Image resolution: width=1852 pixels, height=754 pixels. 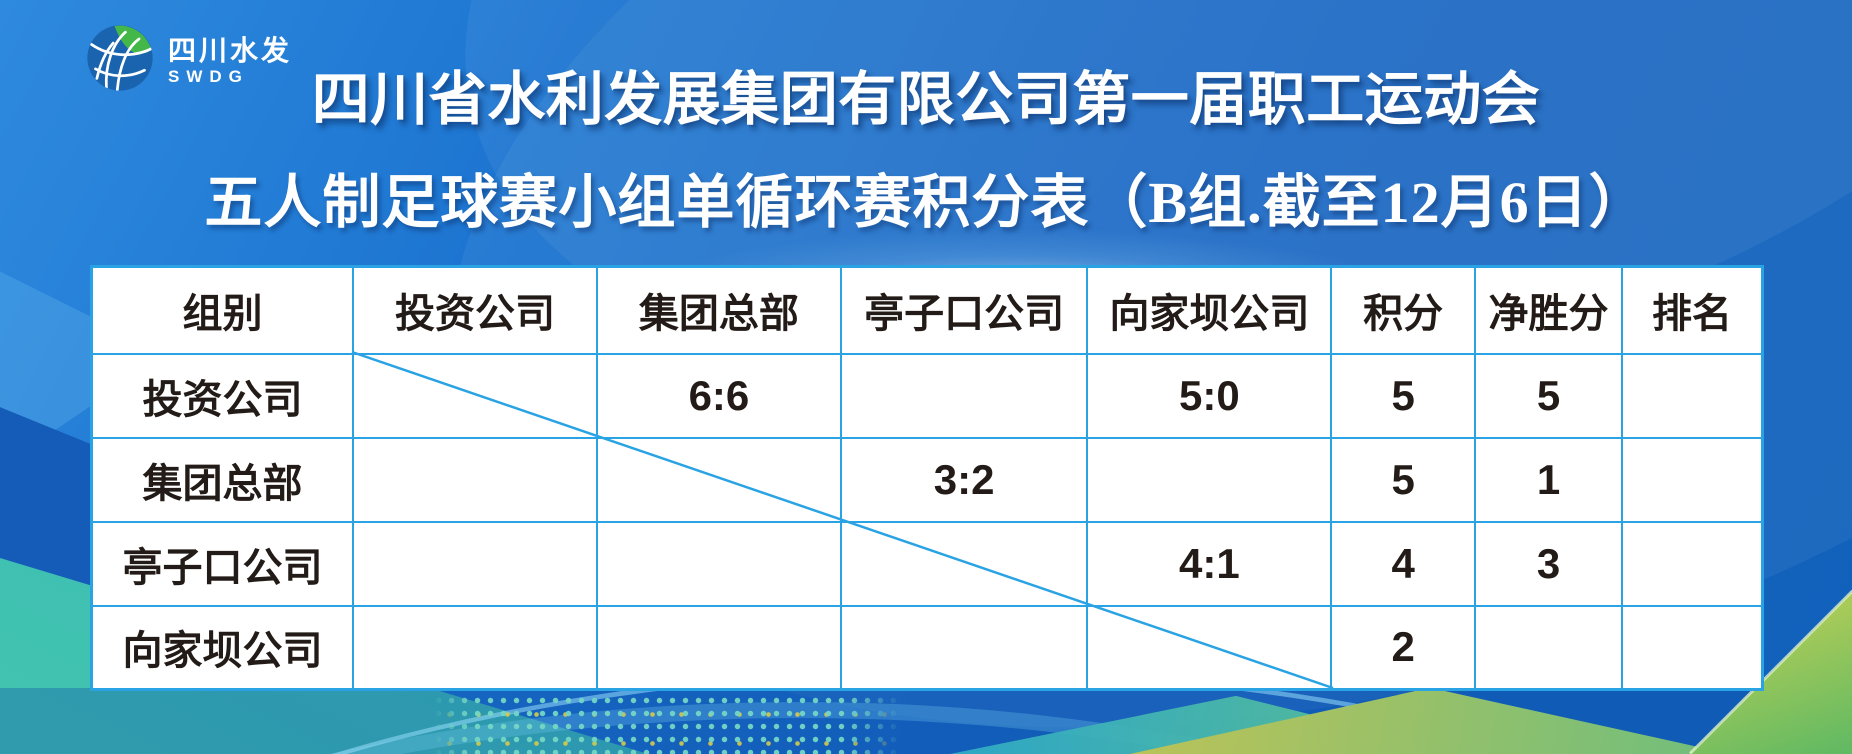 I want to click on points-cell: 4, so click(x=1403, y=563).